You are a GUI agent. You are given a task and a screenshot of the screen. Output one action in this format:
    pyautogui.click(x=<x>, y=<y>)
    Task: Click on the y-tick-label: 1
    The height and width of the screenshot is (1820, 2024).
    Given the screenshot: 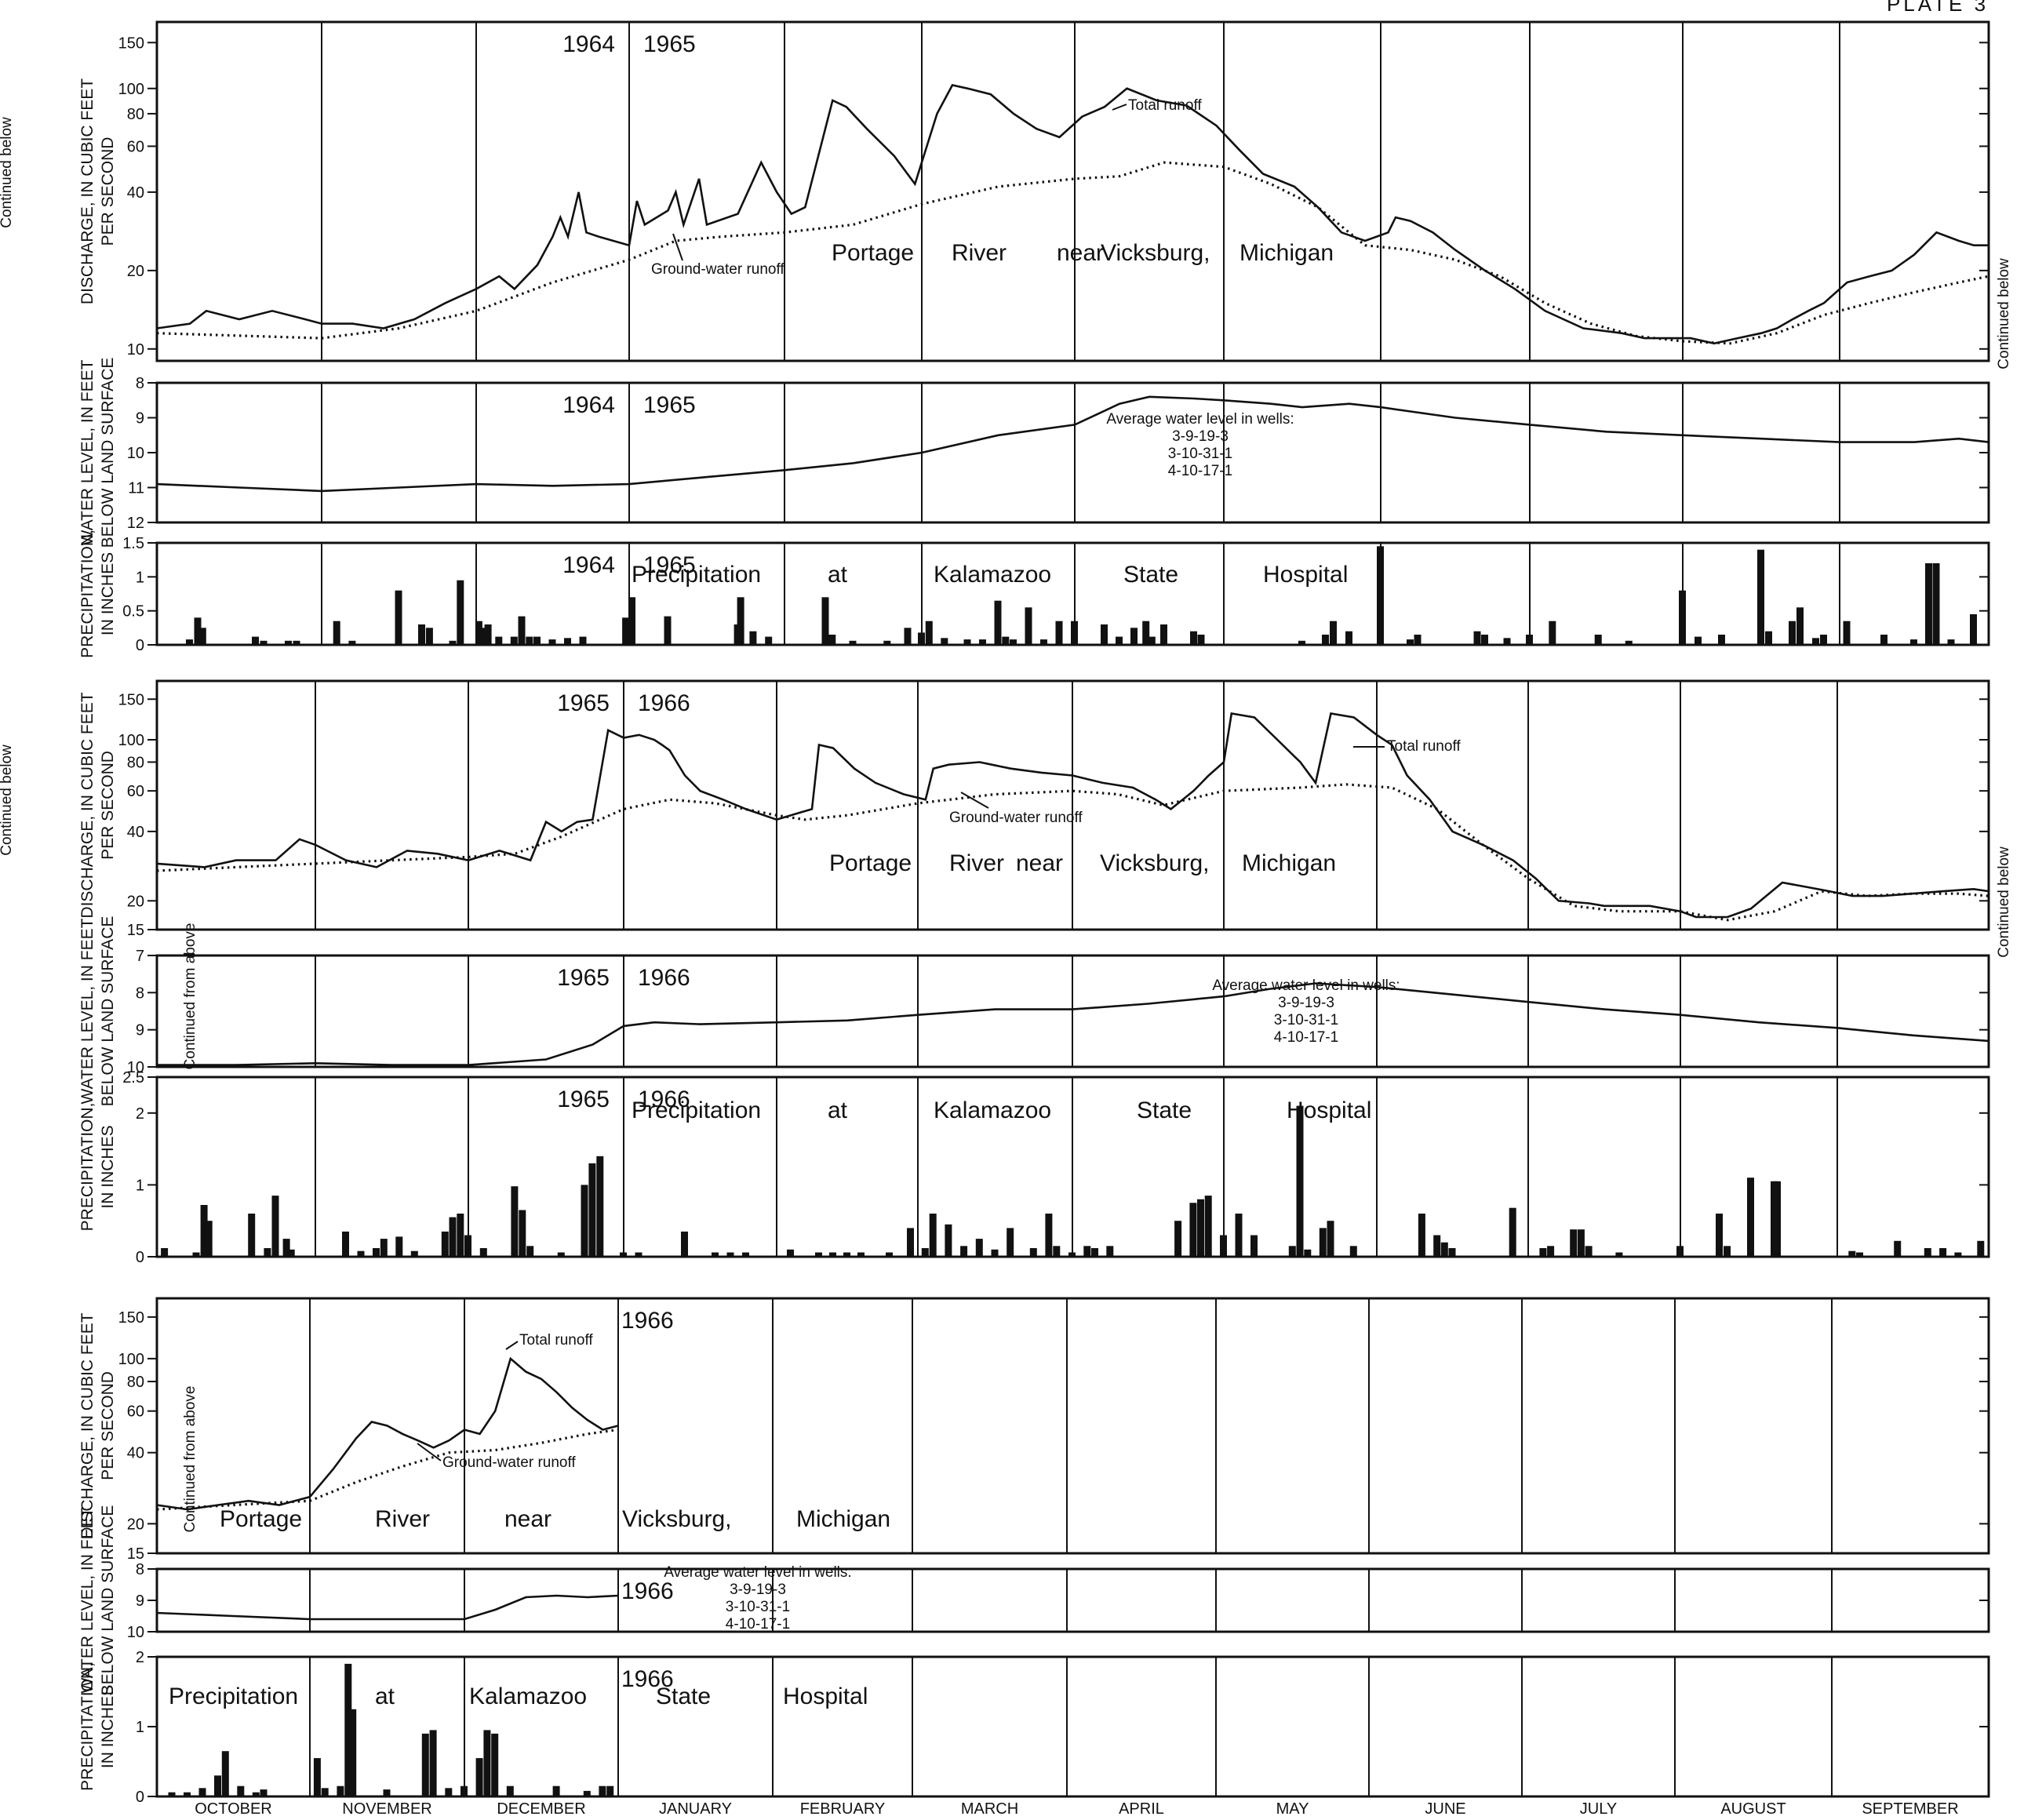 What is the action you would take?
    pyautogui.click(x=140, y=577)
    